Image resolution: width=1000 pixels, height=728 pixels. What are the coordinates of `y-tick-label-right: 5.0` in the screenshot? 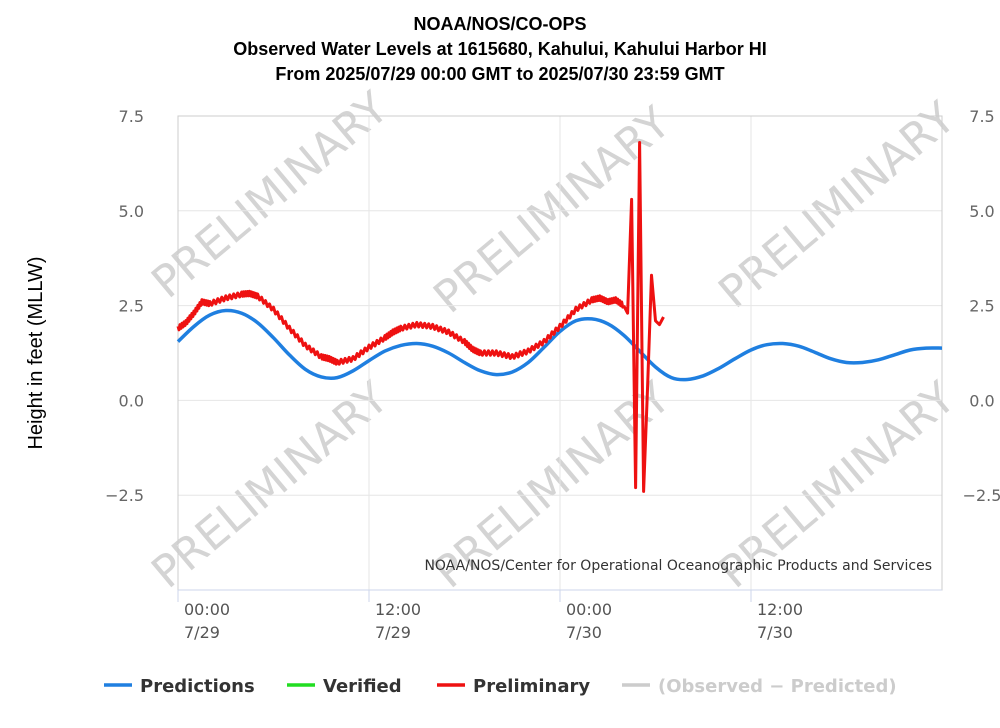 It's located at (981, 211).